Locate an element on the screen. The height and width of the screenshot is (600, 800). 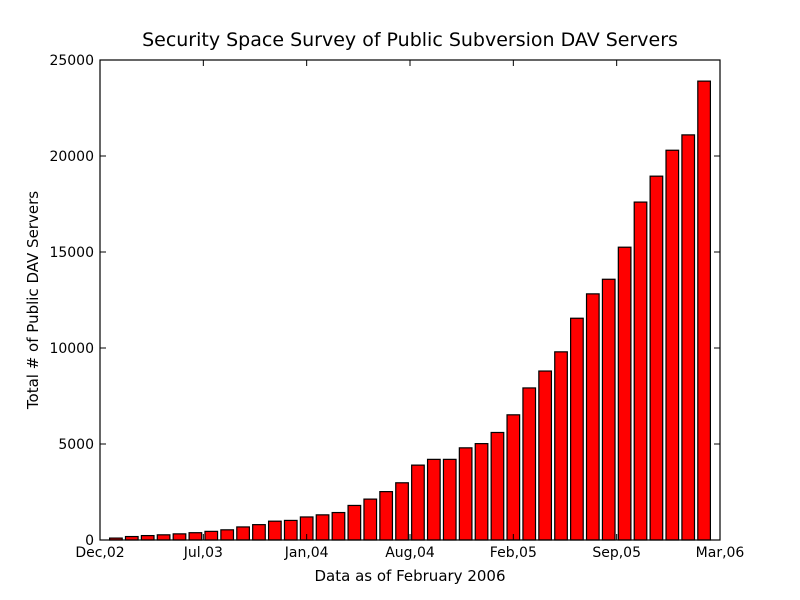
x-tick-label: Dec,02 is located at coordinates (99, 553).